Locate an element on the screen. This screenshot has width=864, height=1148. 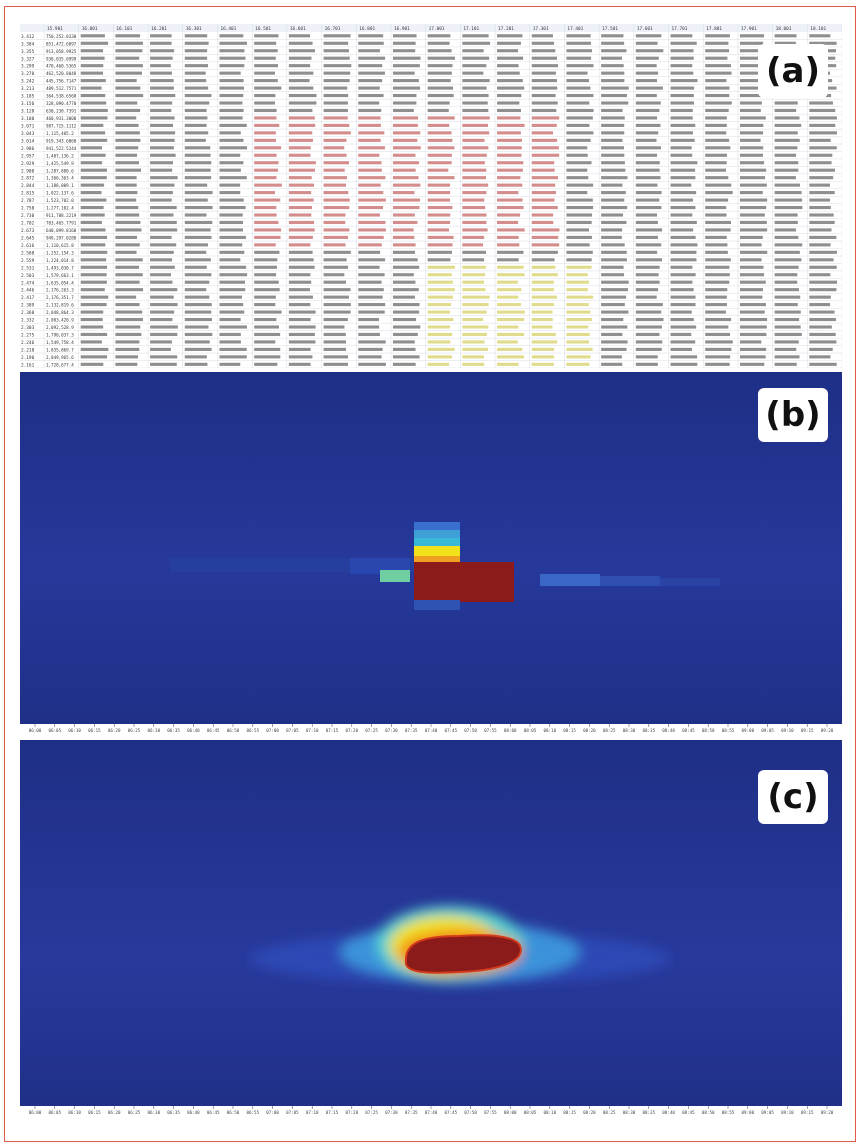
table-column-header: 16.701 is located at coordinates (333, 29).